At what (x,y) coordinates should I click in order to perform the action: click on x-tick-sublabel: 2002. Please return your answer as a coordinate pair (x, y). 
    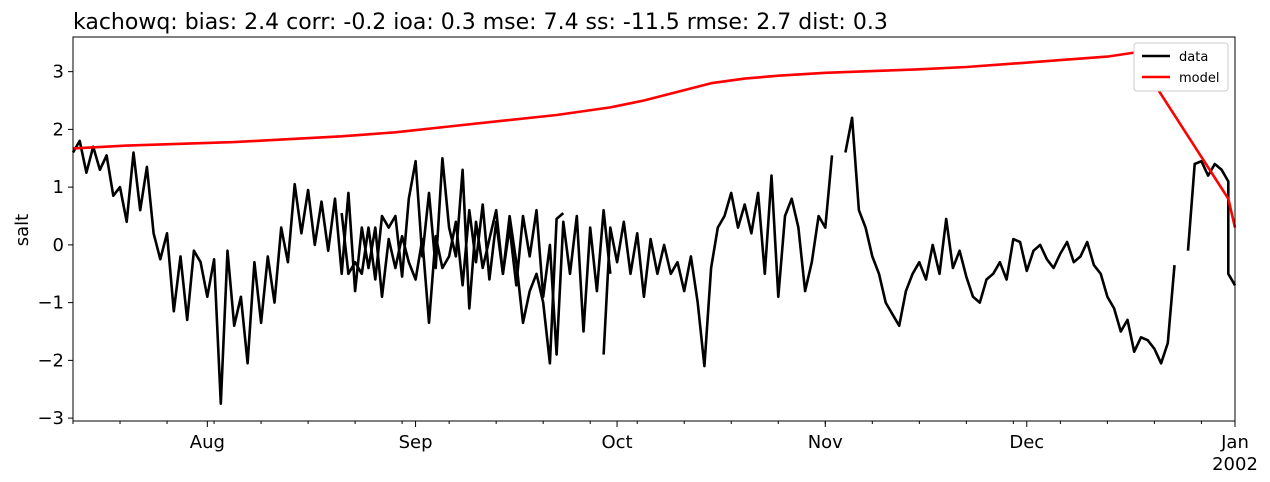
    Looking at the image, I should click on (1235, 464).